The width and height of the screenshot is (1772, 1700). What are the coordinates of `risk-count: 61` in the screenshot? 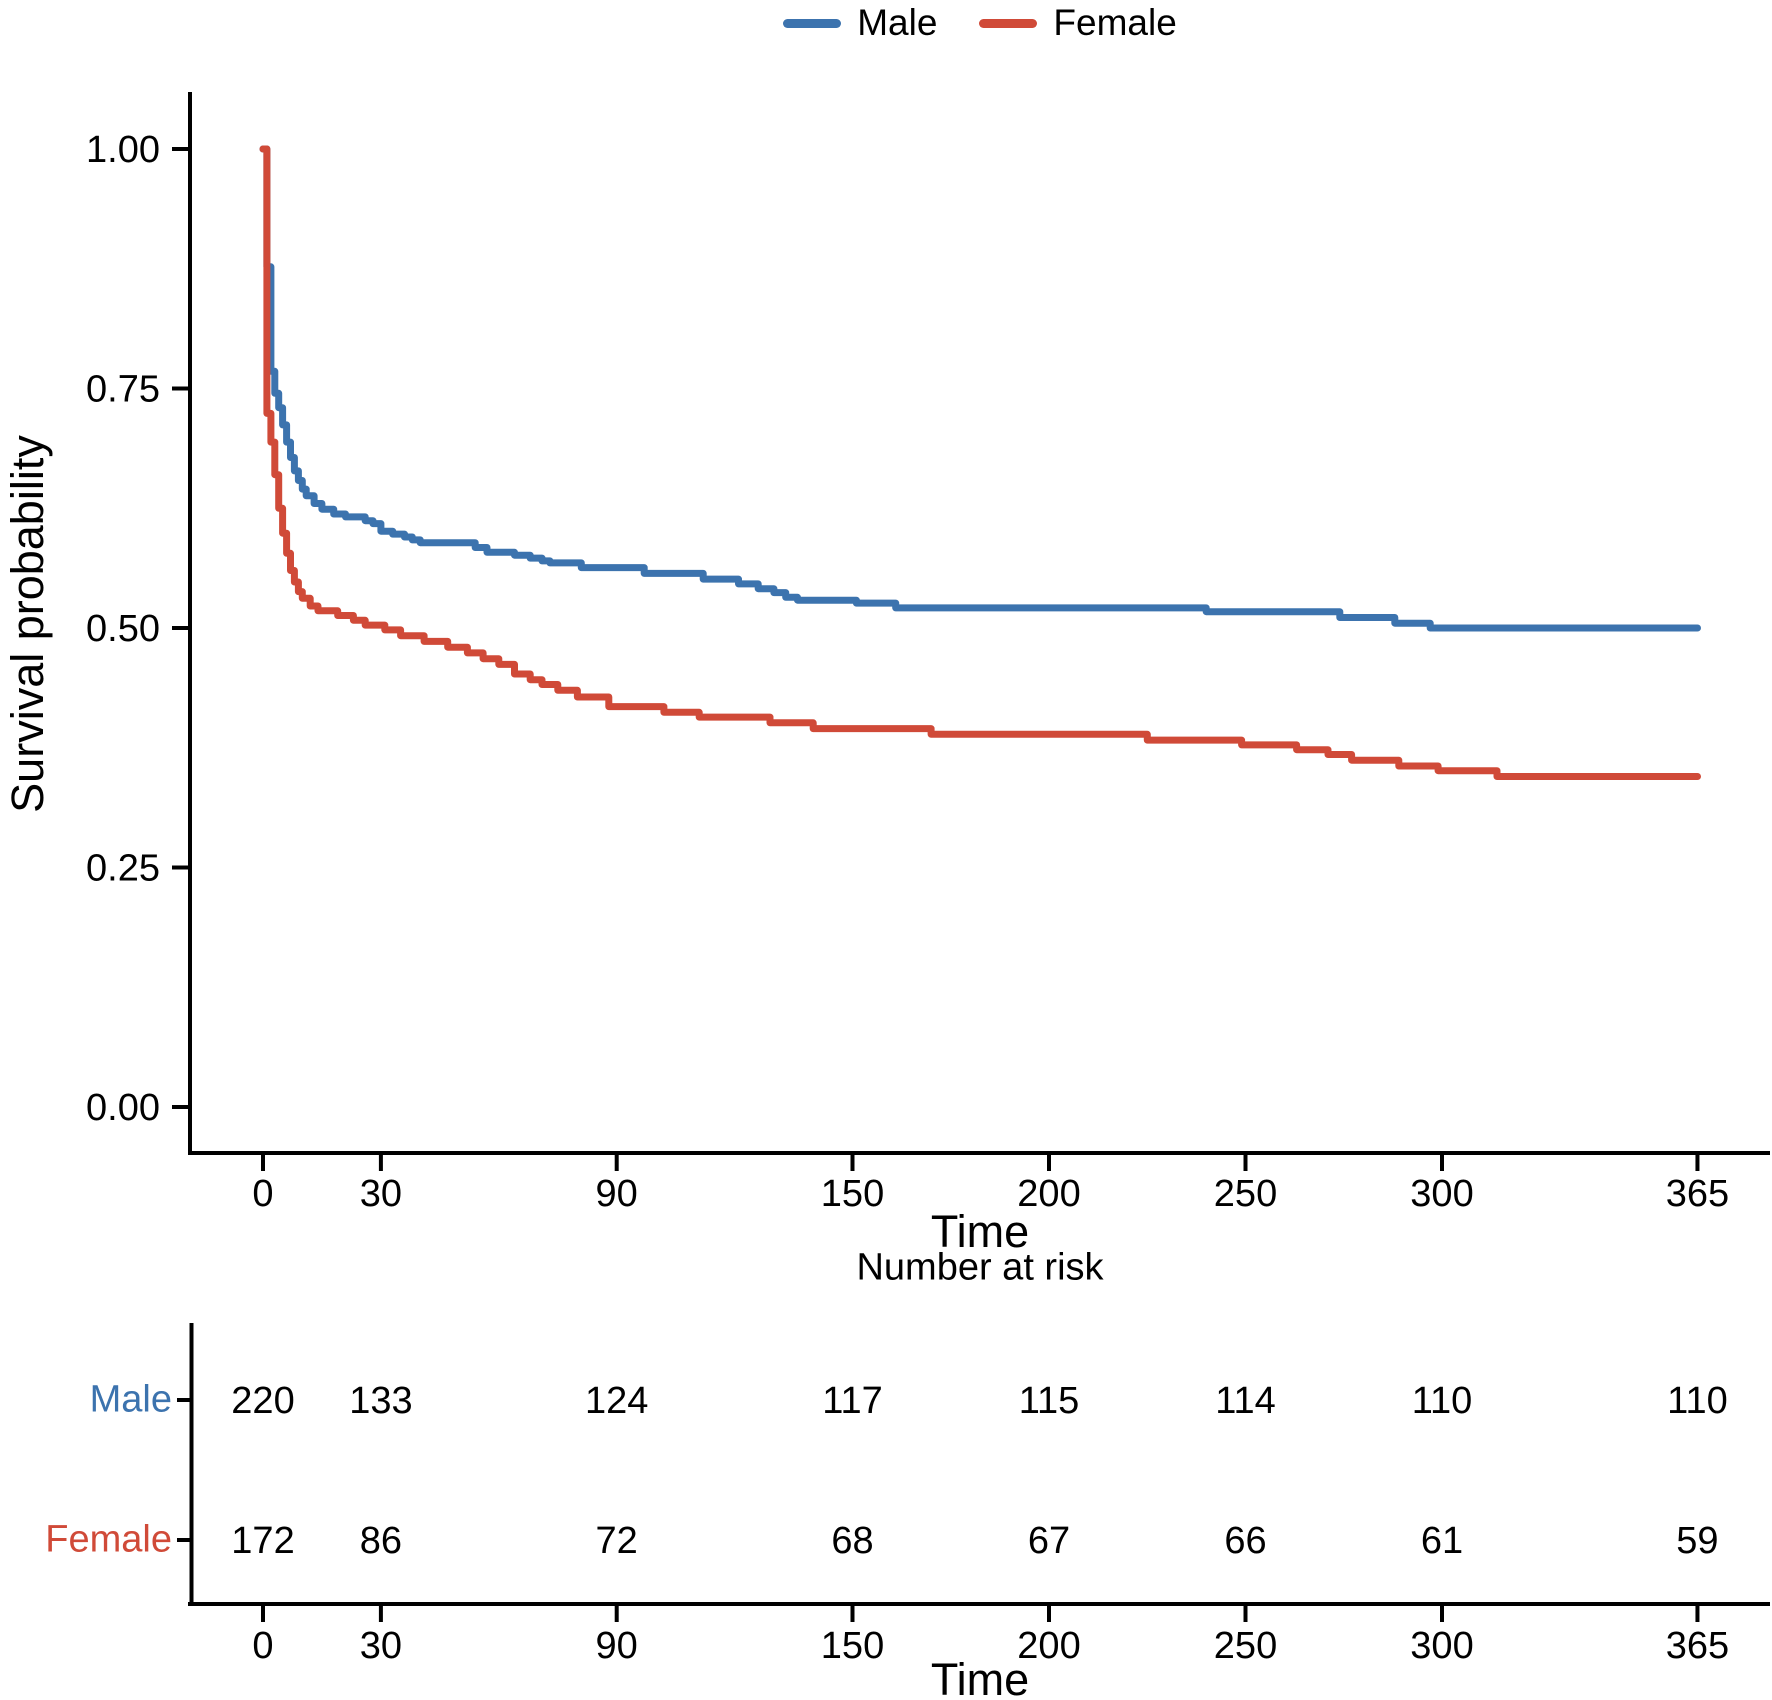 It's located at (1442, 1541).